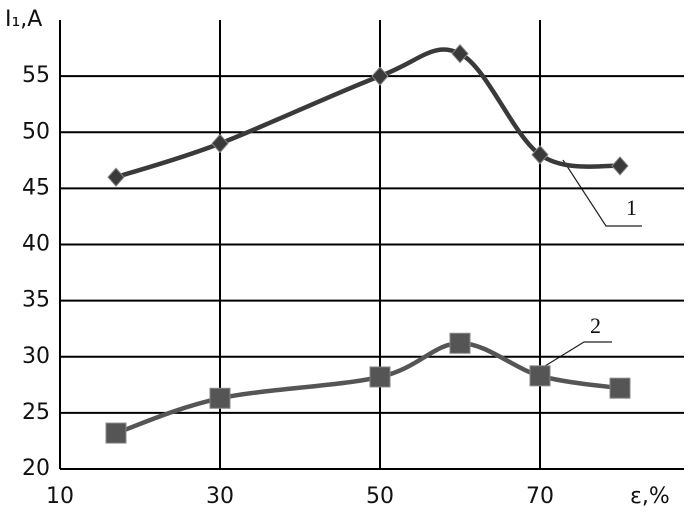 The width and height of the screenshot is (696, 519). I want to click on x-tick-label: 50, so click(380, 496).